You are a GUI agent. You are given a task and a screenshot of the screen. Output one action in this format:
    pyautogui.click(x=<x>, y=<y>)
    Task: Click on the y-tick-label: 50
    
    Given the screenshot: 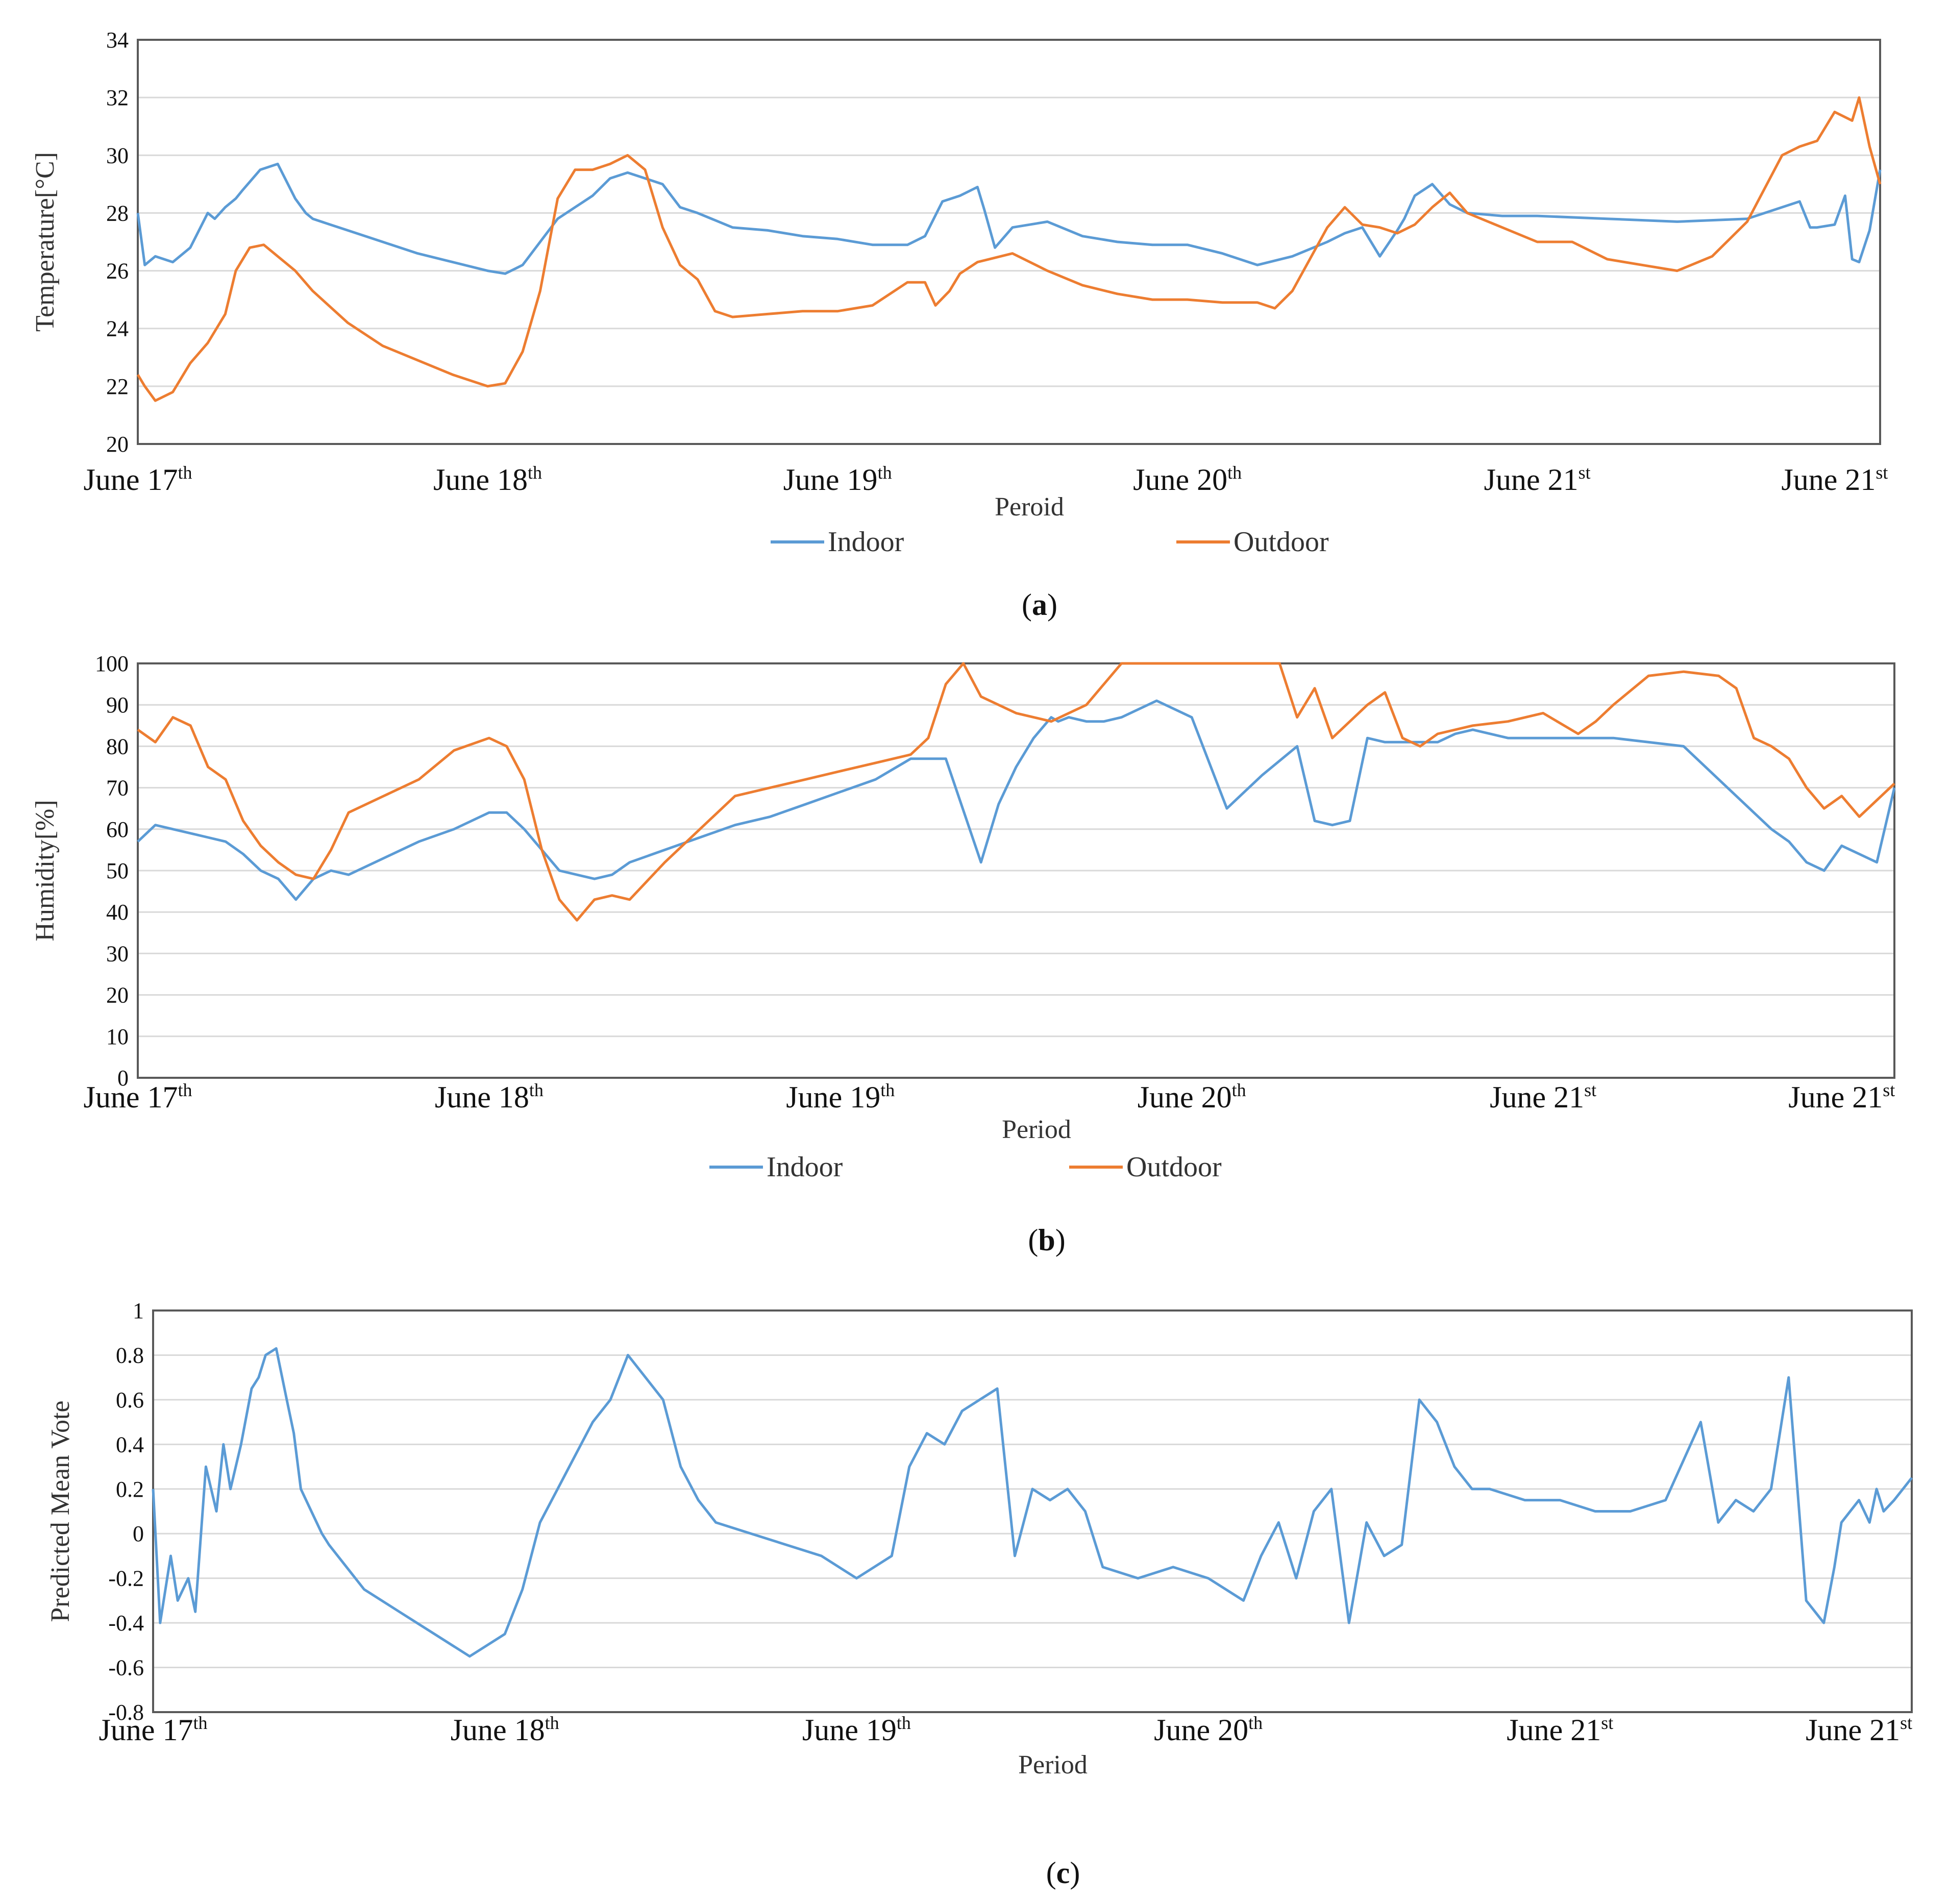 What is the action you would take?
    pyautogui.click(x=117, y=870)
    